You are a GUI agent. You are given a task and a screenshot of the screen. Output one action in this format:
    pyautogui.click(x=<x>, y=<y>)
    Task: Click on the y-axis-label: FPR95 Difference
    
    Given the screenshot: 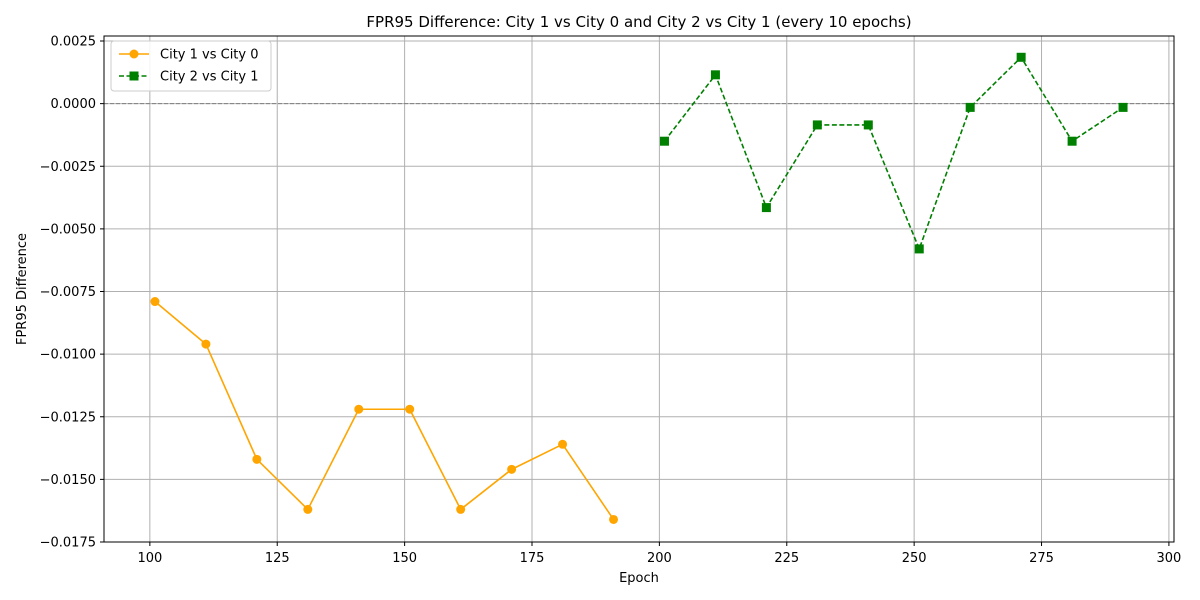 What is the action you would take?
    pyautogui.click(x=22, y=289)
    